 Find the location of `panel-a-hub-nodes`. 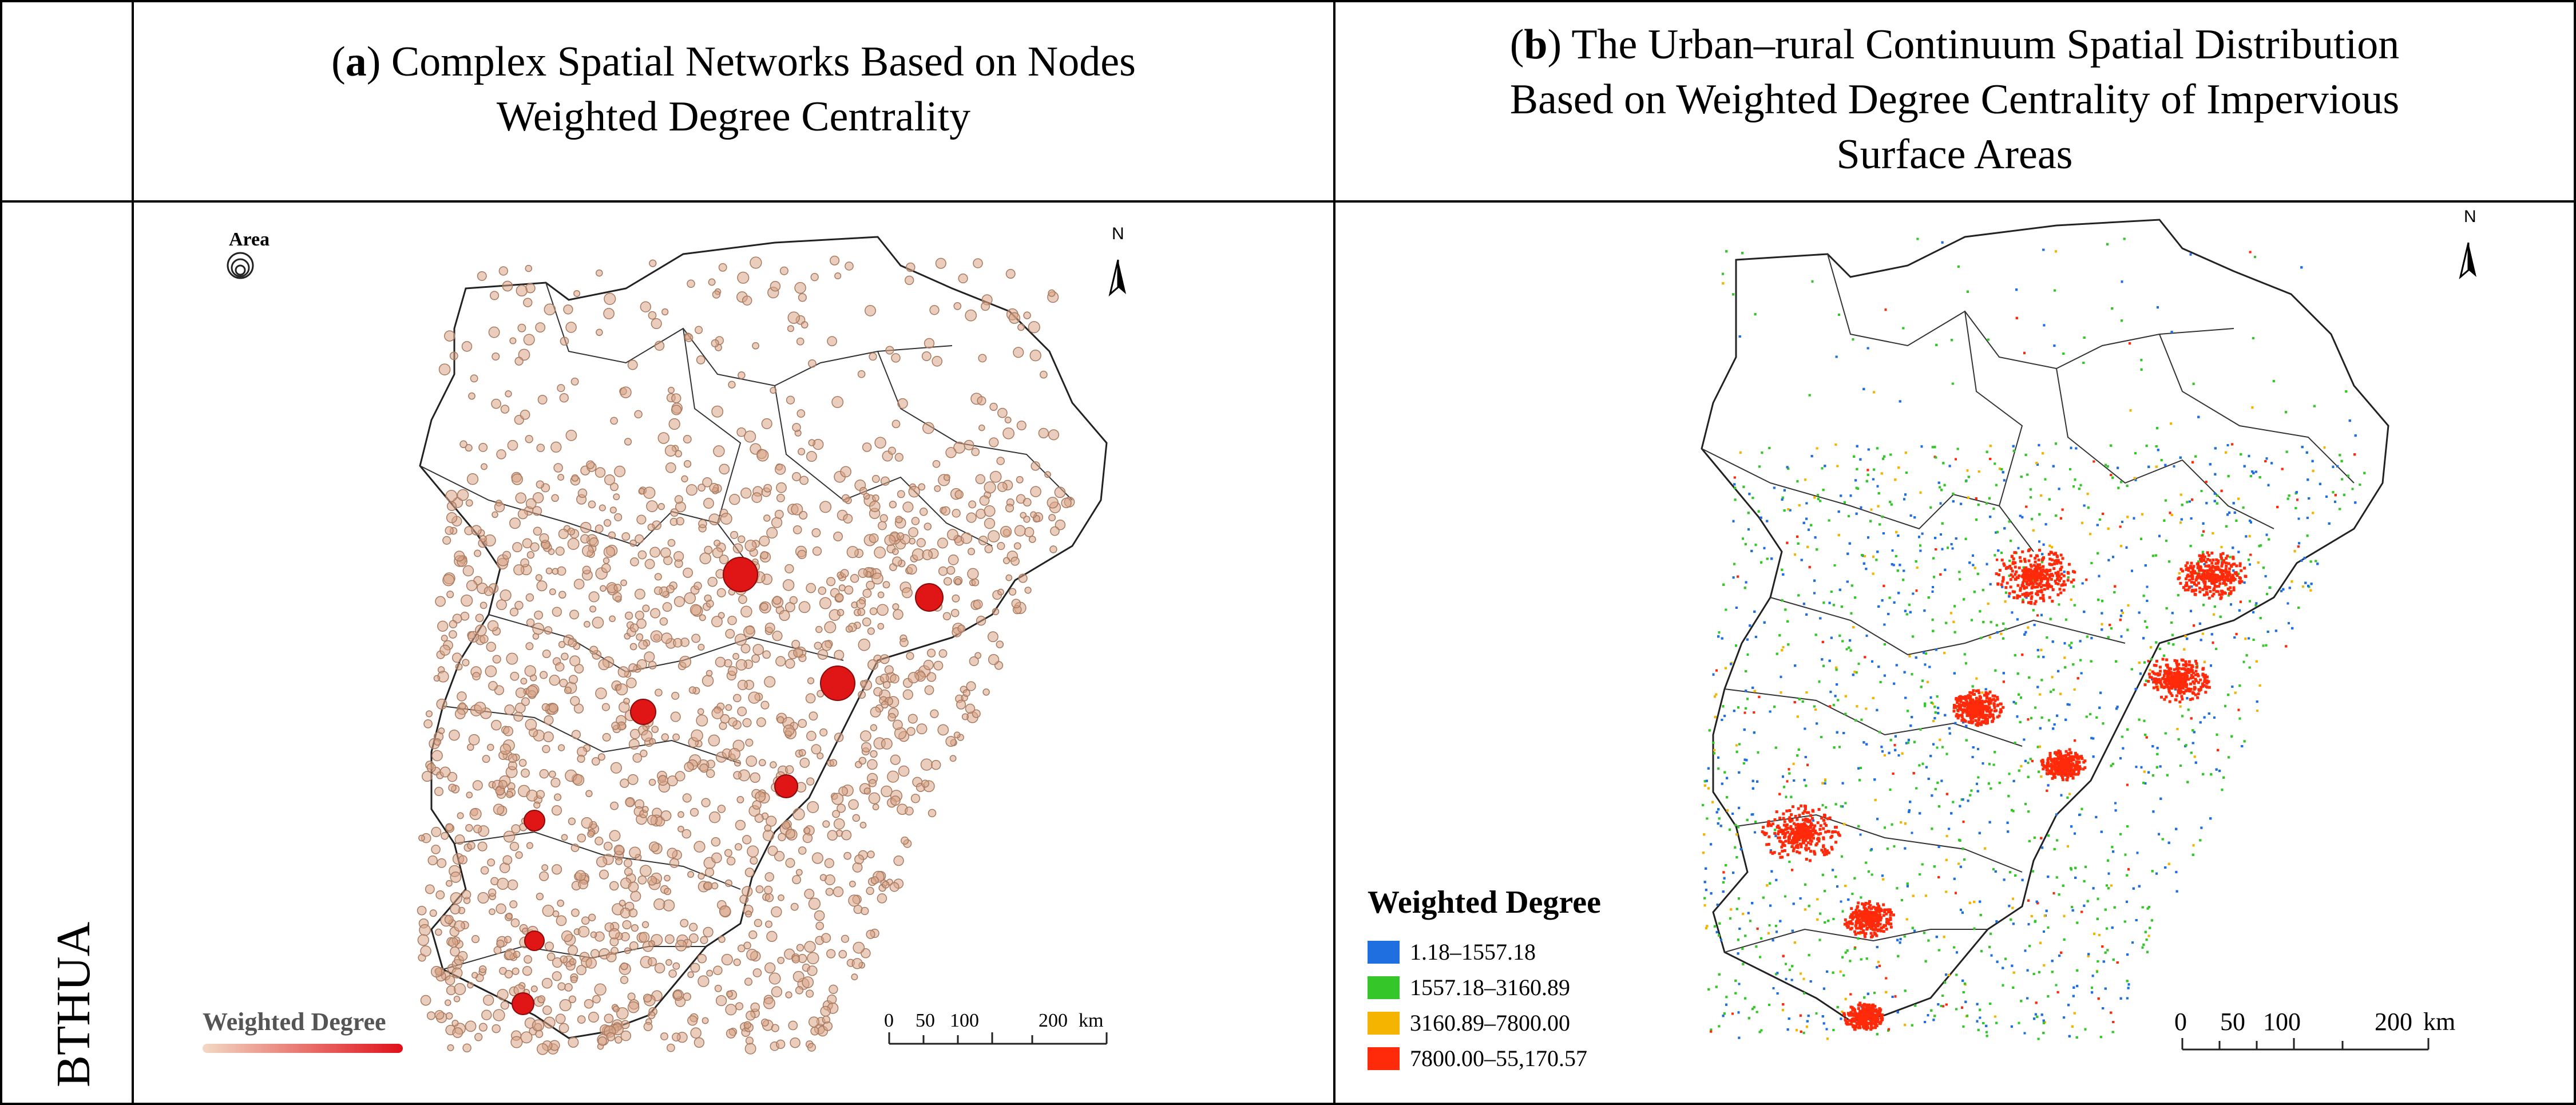

panel-a-hub-nodes is located at coordinates (728, 786).